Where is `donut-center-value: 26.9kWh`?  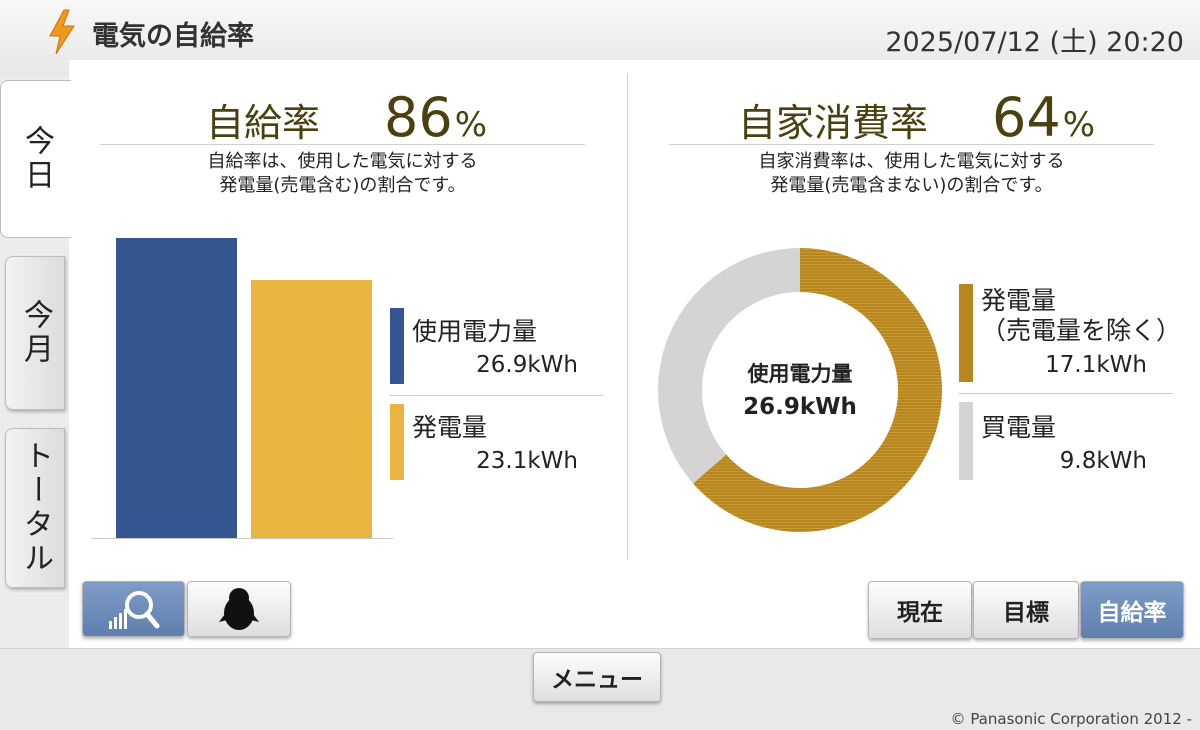
donut-center-value: 26.9kWh is located at coordinates (800, 407).